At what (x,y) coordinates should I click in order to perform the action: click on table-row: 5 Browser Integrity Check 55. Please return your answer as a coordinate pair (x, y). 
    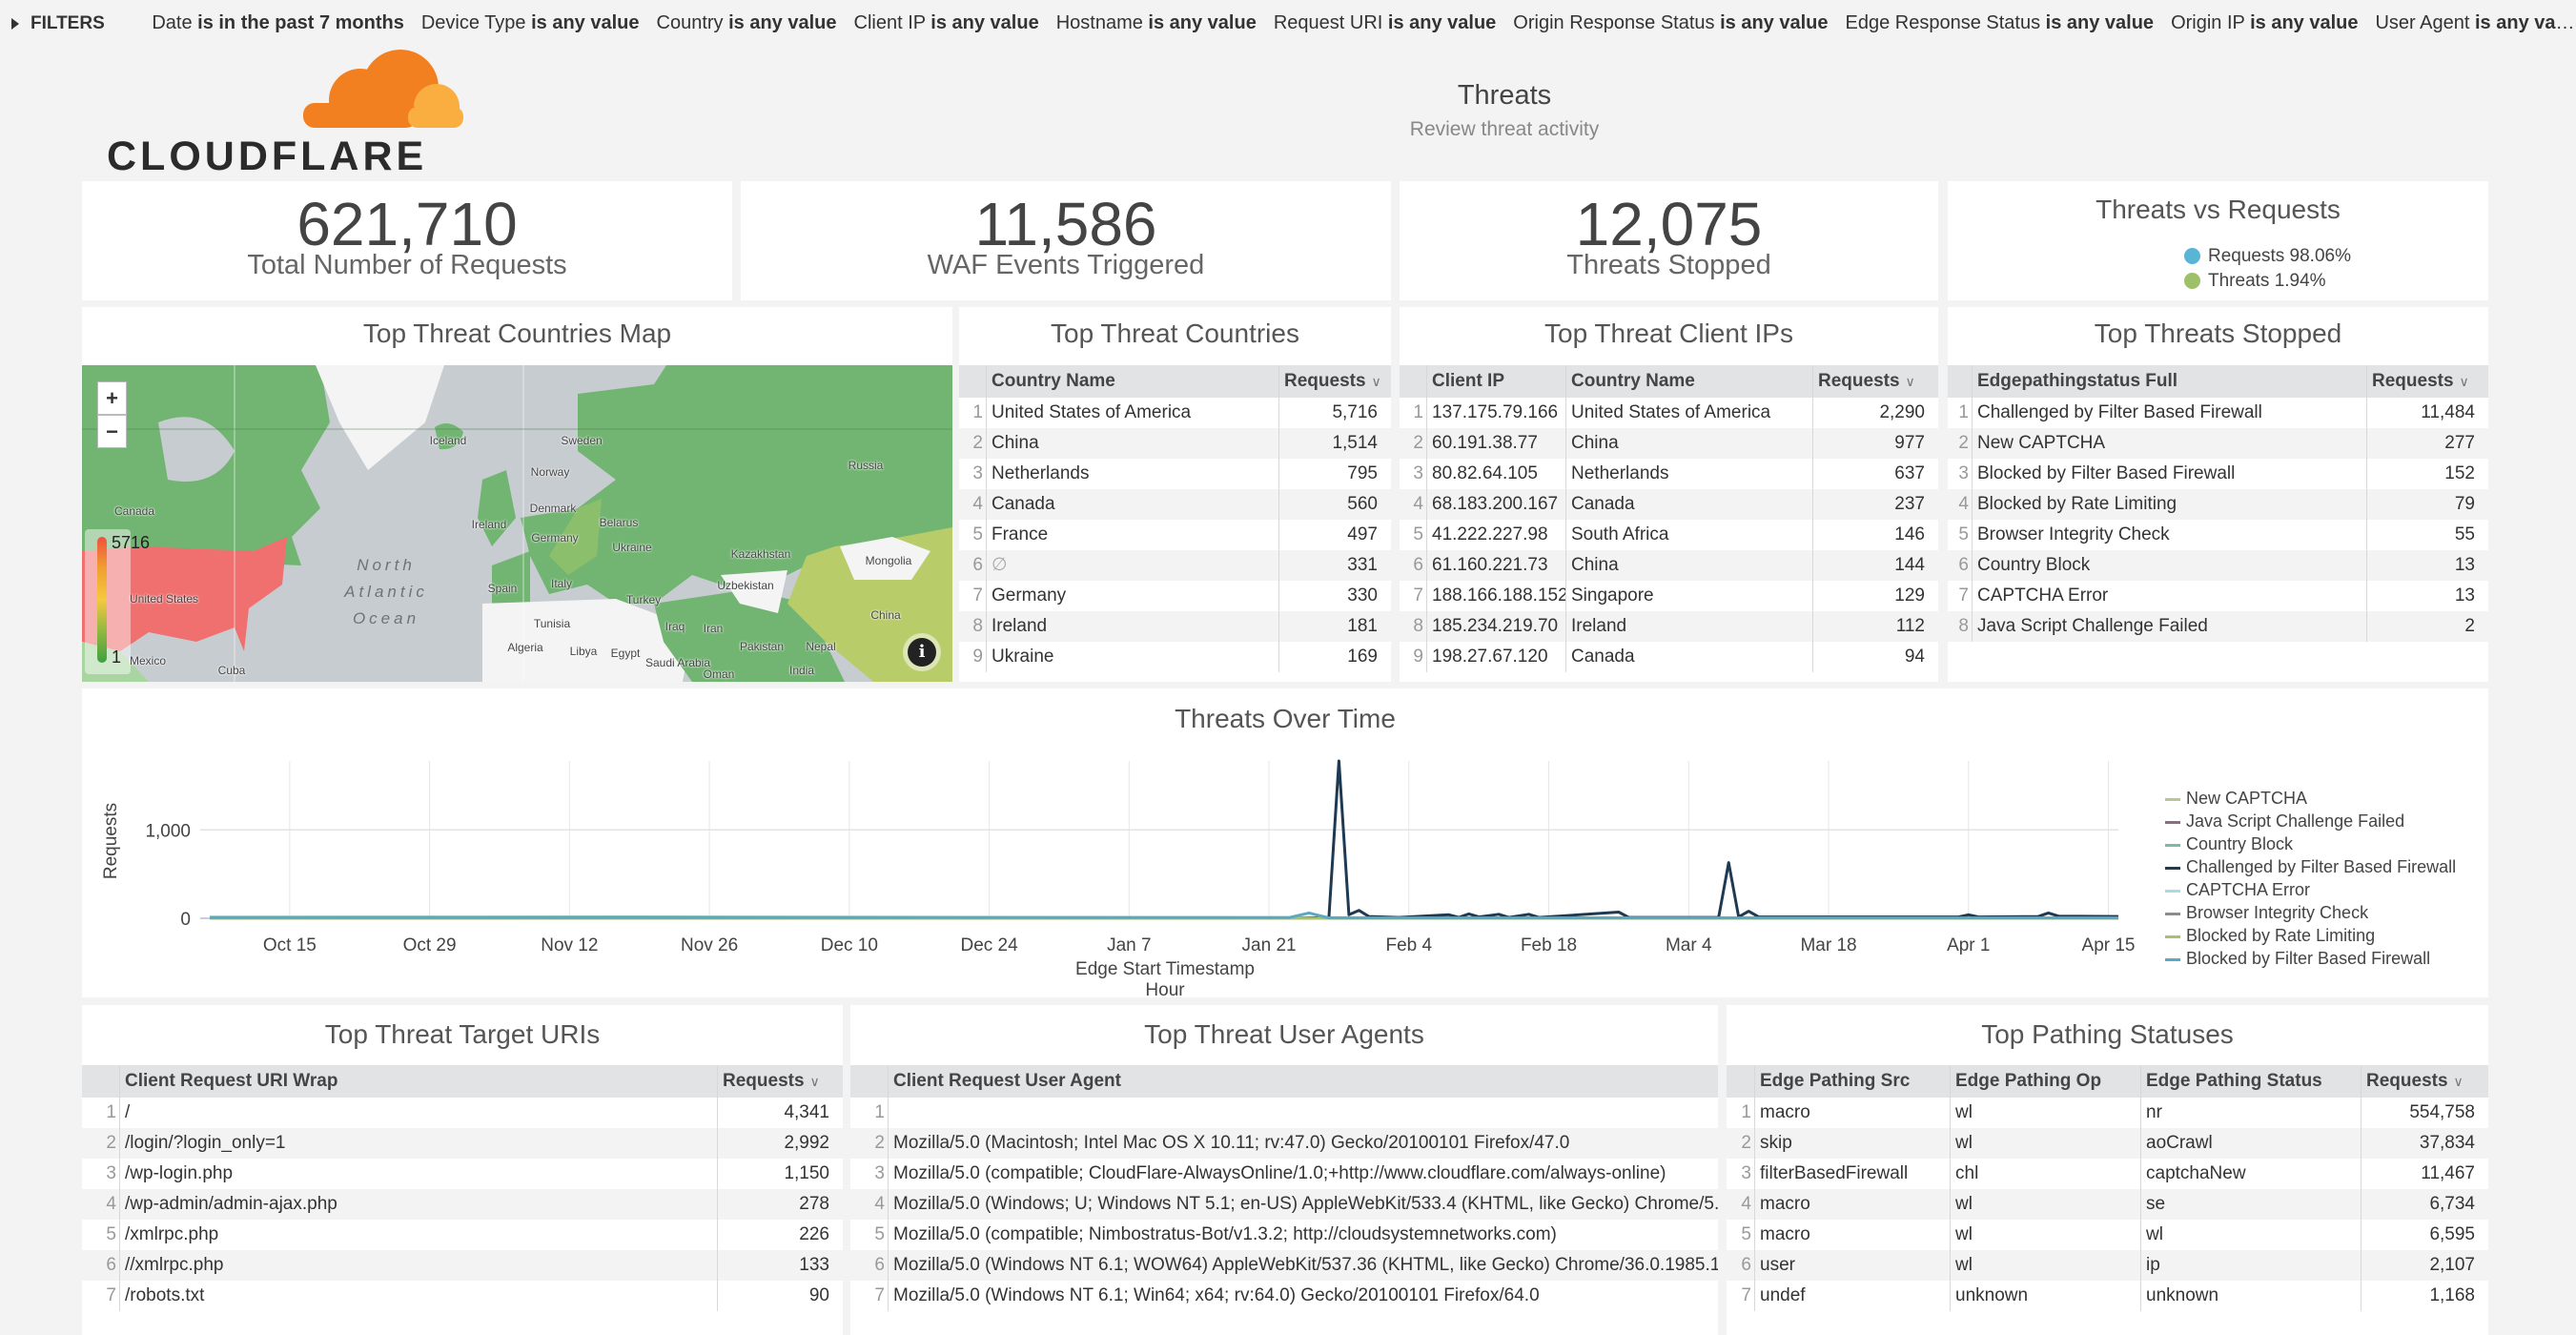
    Looking at the image, I should click on (2218, 535).